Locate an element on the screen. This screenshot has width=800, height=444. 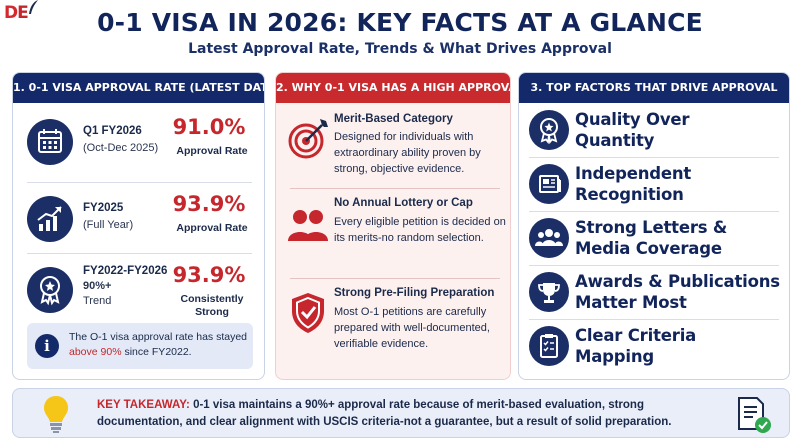
factor-criteria-mapping: Clear Criteria Mapping is located at coordinates (656, 347).